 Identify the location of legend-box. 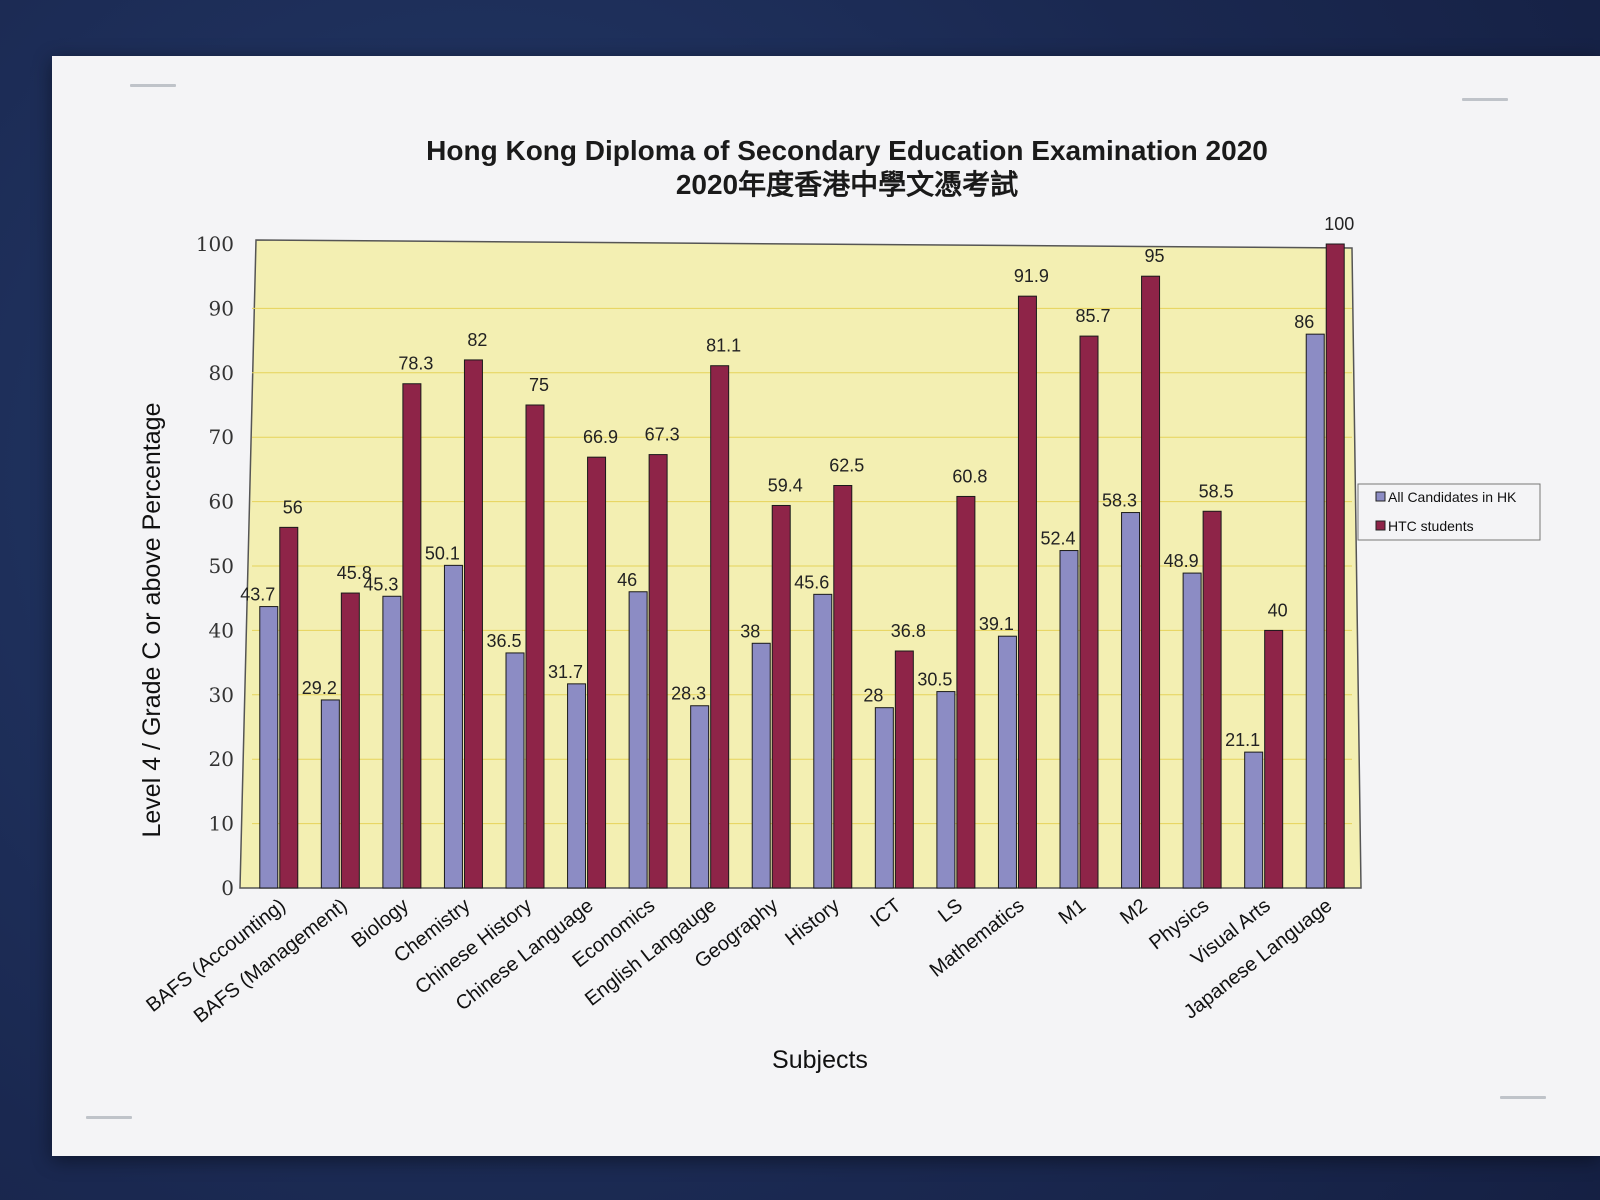
(1449, 512).